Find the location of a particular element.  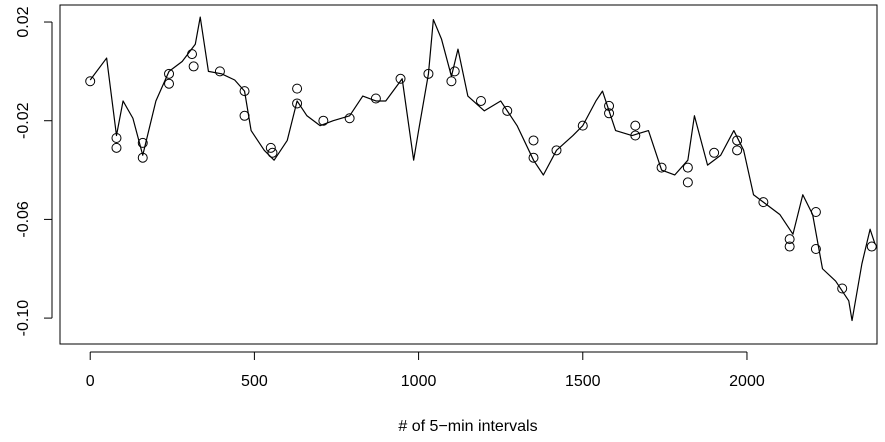

y-tick-label: 0.02 is located at coordinates (23, 21).